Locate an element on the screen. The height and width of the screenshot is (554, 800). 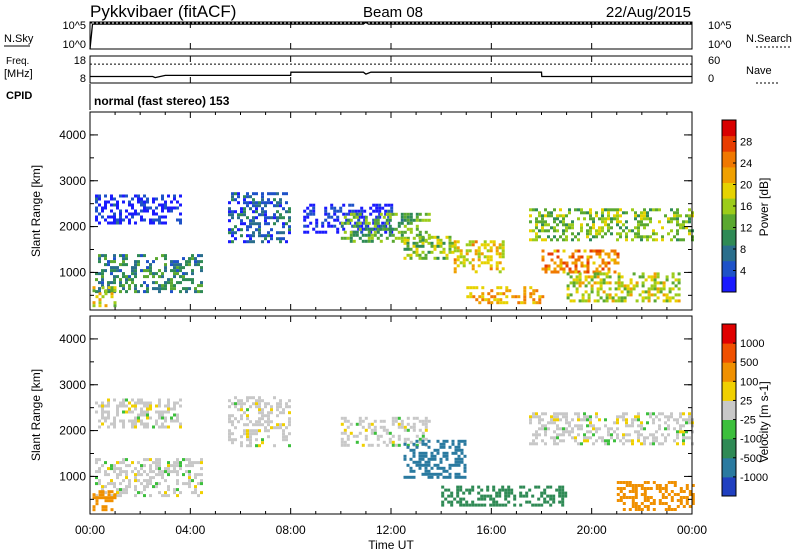
colorbar-swatch is located at coordinates (729, 372).